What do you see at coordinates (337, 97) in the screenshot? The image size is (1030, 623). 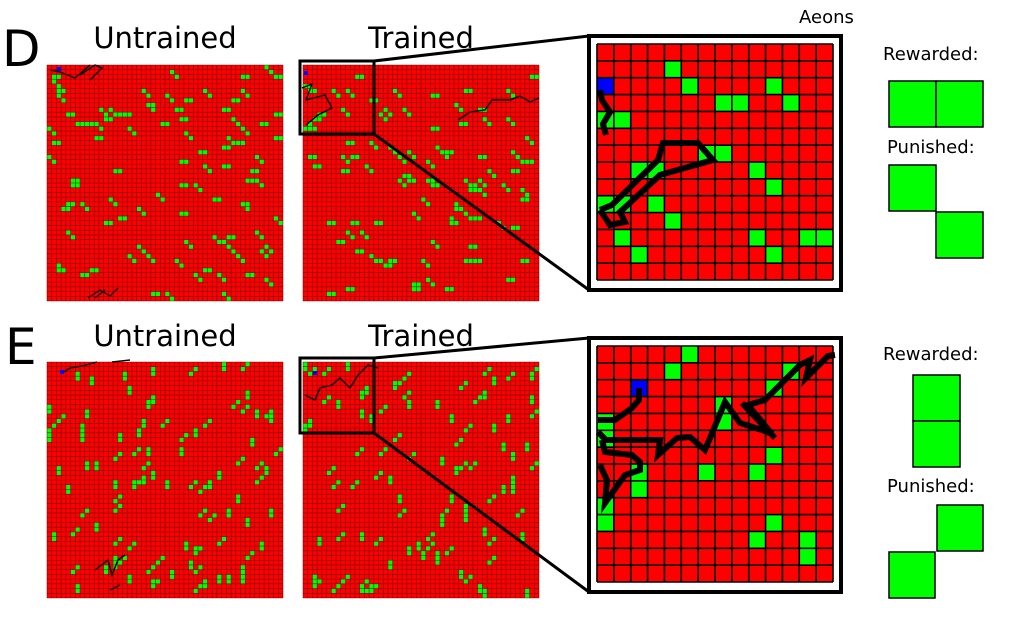 I see `zoom-box-d` at bounding box center [337, 97].